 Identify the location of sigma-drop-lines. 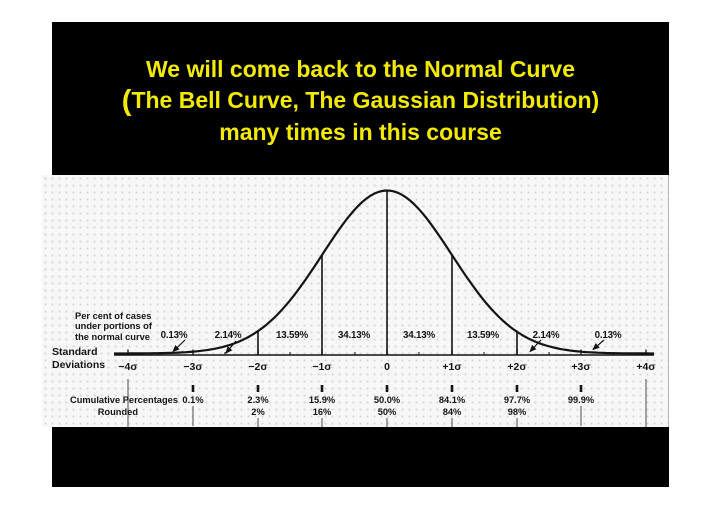
(387, 272).